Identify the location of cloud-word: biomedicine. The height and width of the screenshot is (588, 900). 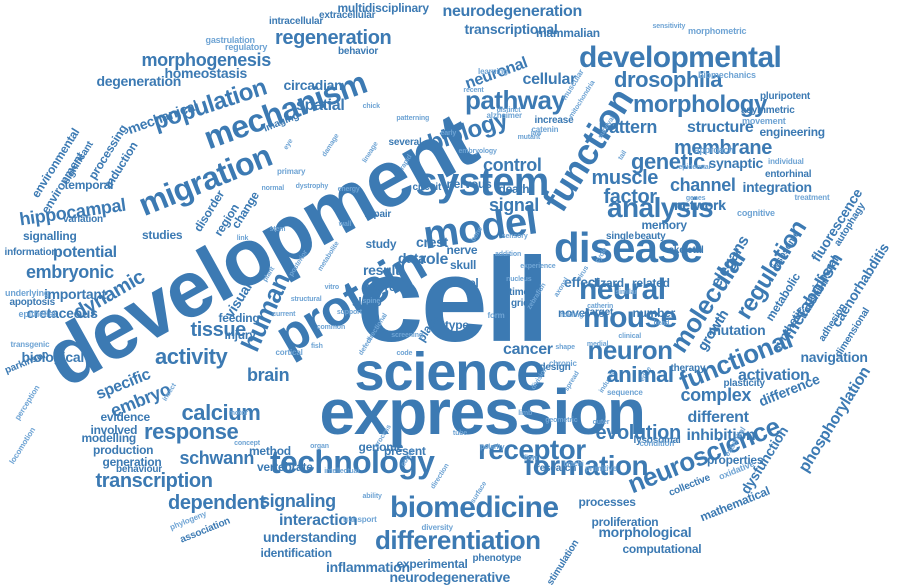
(474, 507).